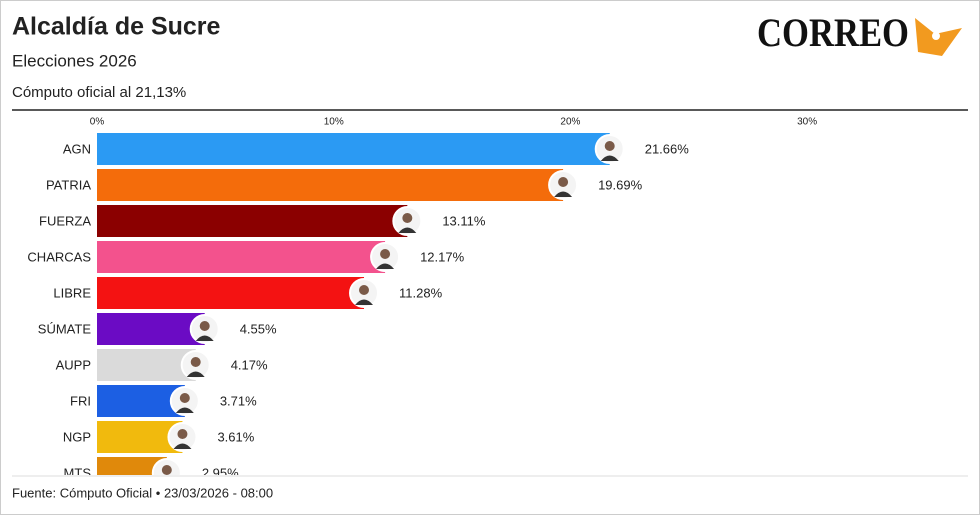 Image resolution: width=980 pixels, height=515 pixels. Describe the element at coordinates (442, 256) in the screenshot. I see `value-label: 12.17%` at that location.